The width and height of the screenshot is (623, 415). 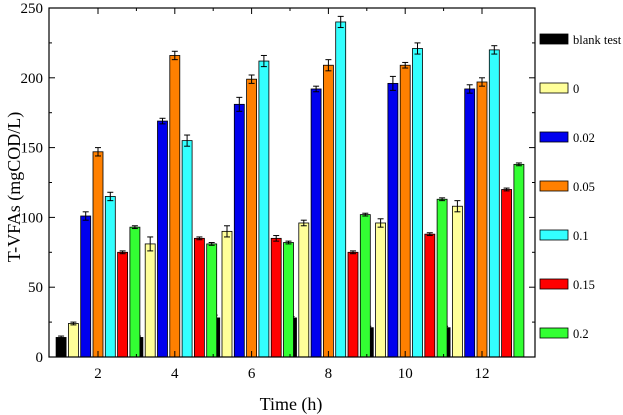 I want to click on x-tick-label: 12, so click(x=482, y=374).